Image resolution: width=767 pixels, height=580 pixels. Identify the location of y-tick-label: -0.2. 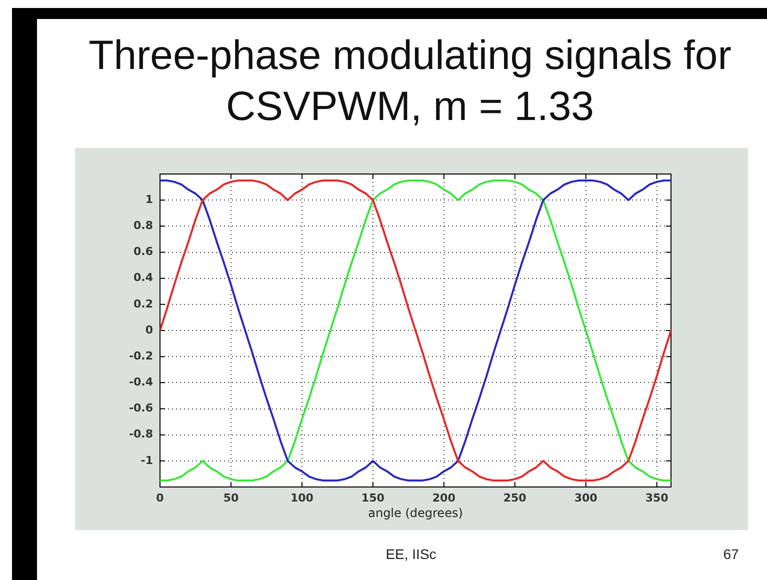
(140, 355).